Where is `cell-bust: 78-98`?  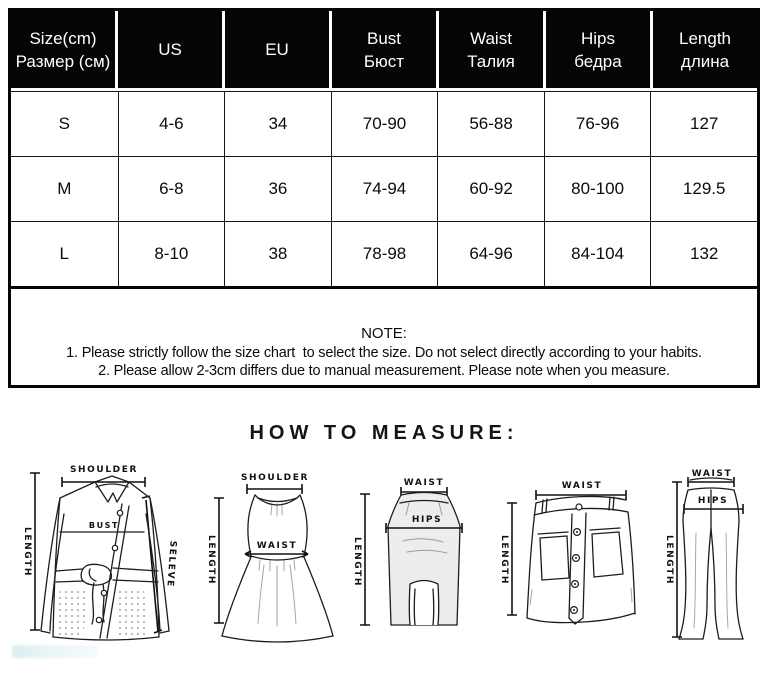 cell-bust: 78-98 is located at coordinates (384, 254).